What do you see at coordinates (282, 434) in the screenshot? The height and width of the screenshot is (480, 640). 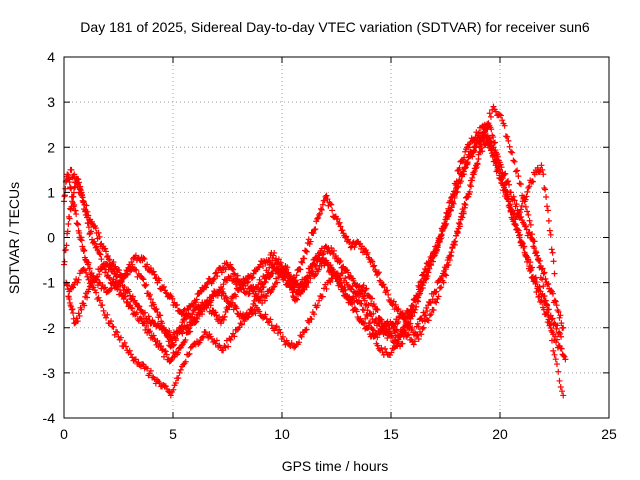 I see `x-tick-label: 10` at bounding box center [282, 434].